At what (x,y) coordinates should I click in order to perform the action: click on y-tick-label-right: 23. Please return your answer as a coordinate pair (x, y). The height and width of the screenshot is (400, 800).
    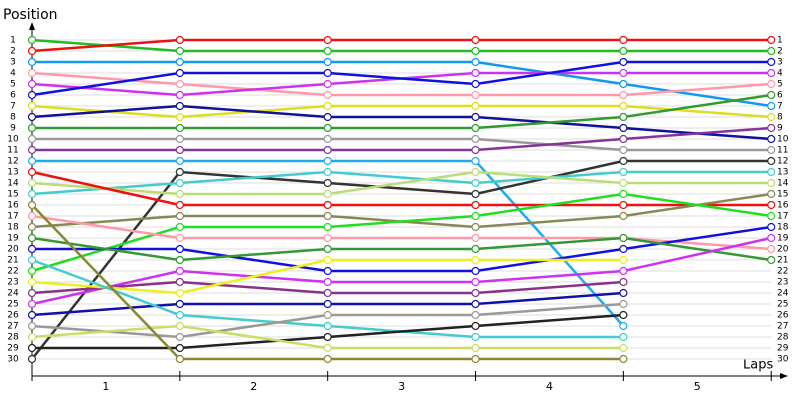
    Looking at the image, I should click on (782, 283).